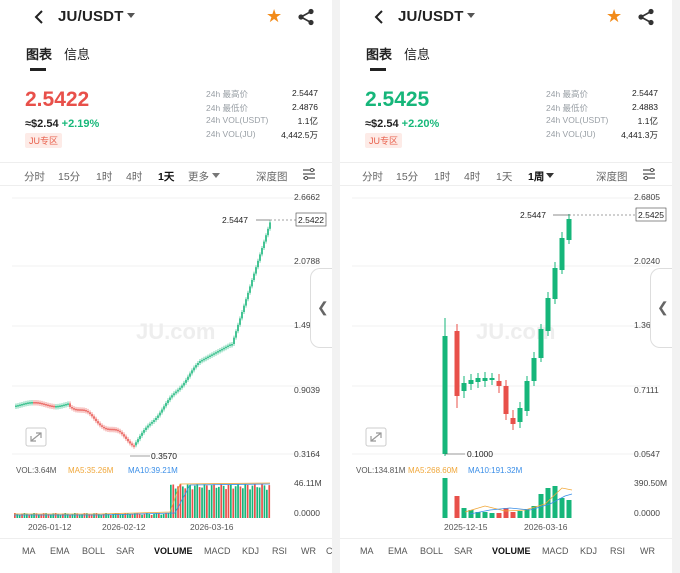 The image size is (680, 573). Describe the element at coordinates (602, 109) in the screenshot. I see `stat-row: 24h 最低价 2.4883` at that location.